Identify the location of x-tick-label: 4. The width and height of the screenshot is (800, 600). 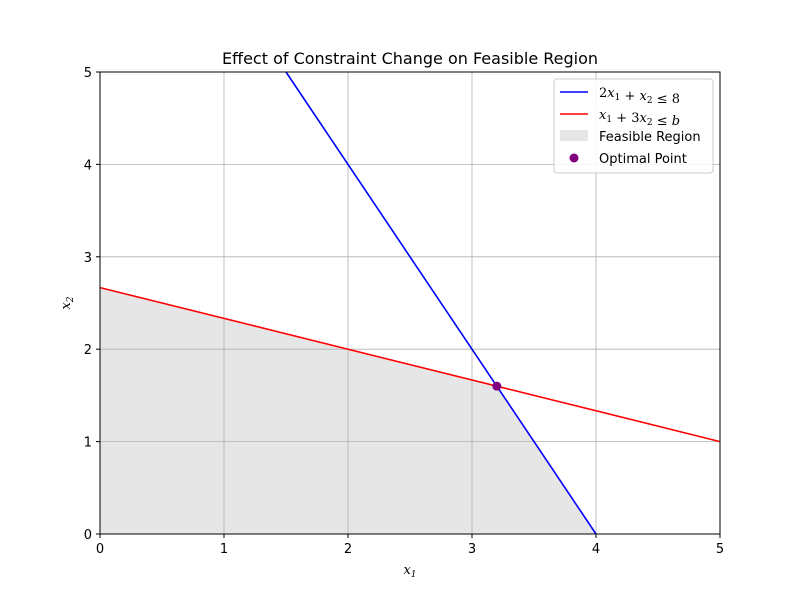
(596, 549).